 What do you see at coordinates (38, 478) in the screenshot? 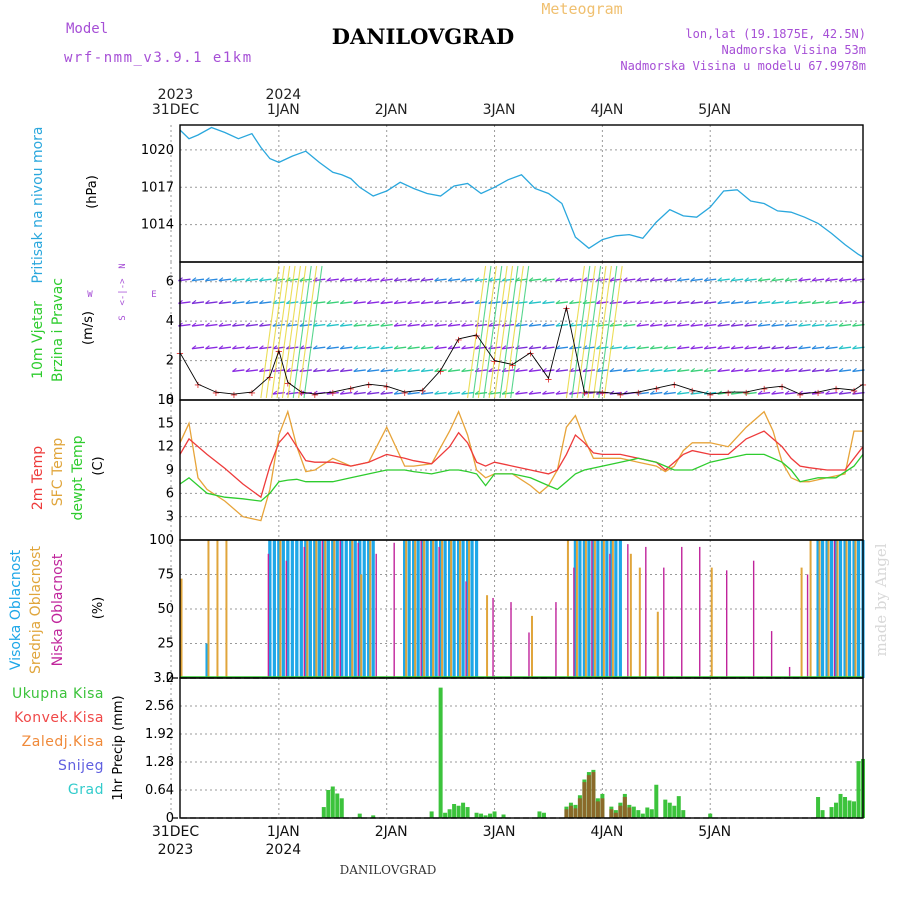
I see `temp-2m-label: 2m Temp` at bounding box center [38, 478].